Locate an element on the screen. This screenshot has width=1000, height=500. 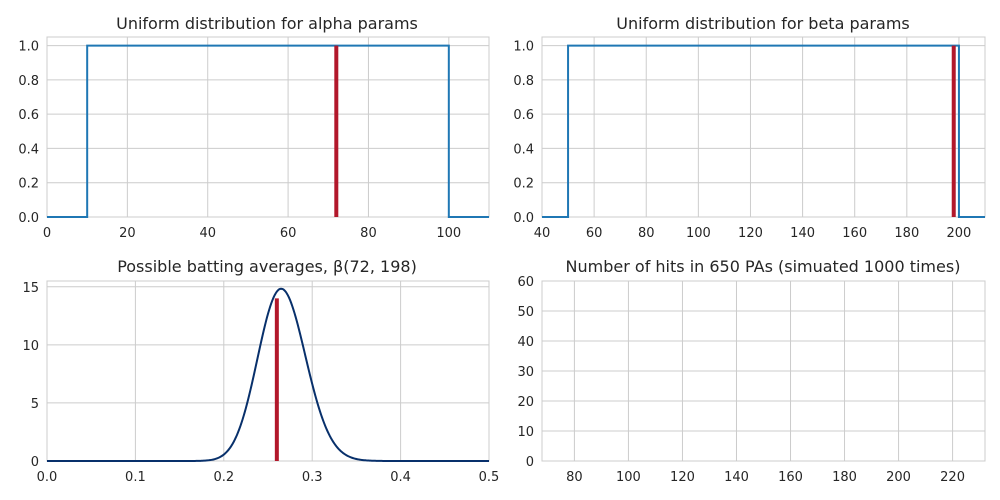
x-tick-label: 0.4 is located at coordinates (400, 477).